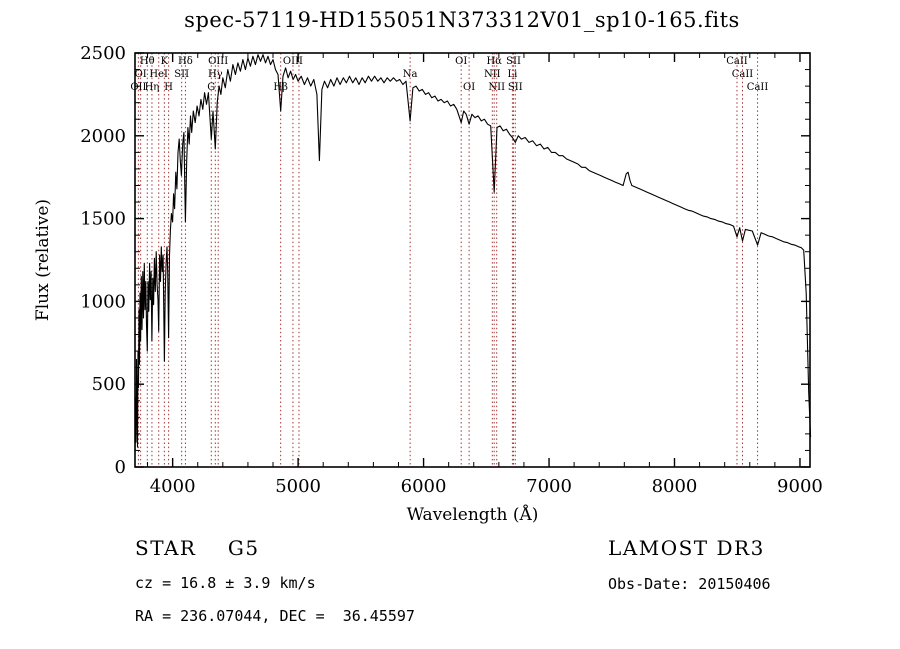 Image resolution: width=900 pixels, height=649 pixels. I want to click on spectral-line-label: HeI, so click(158, 74).